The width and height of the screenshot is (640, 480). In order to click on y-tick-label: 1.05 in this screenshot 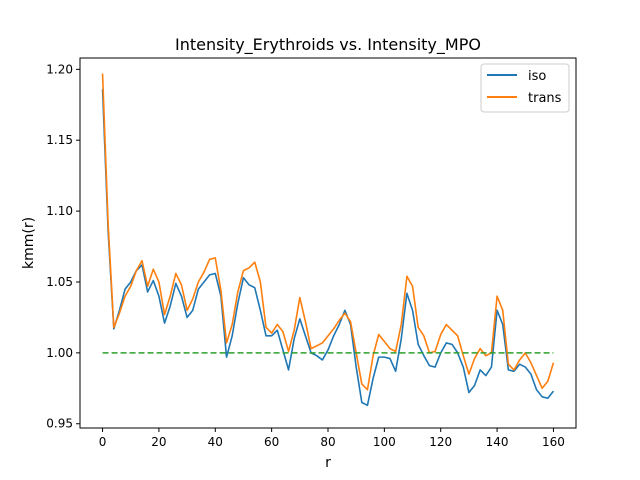, I will do `click(59, 282)`.